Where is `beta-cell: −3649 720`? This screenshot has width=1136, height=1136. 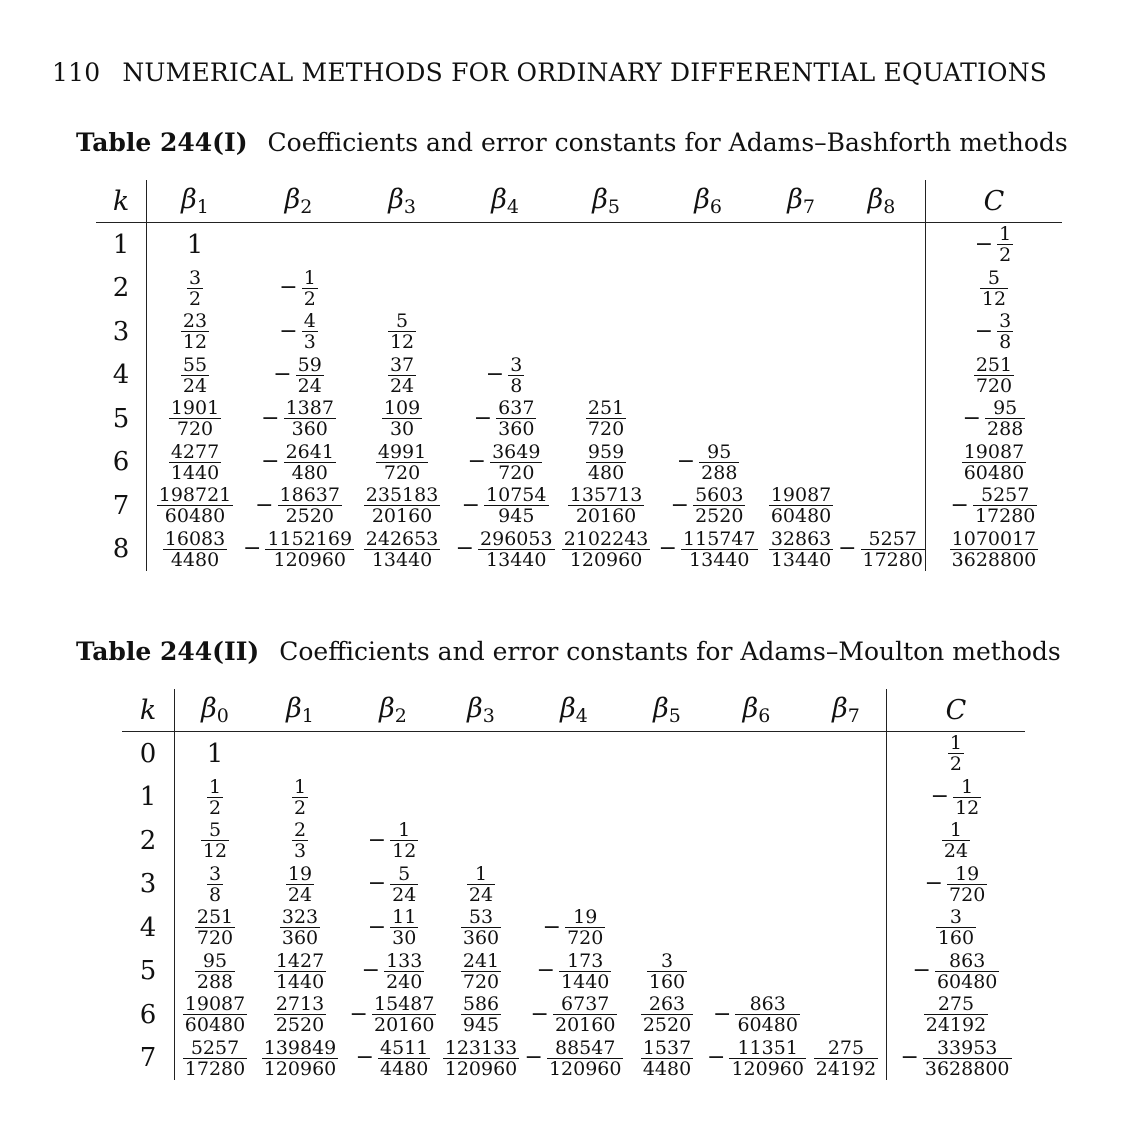
beta-cell: −3649 720 is located at coordinates (505, 463).